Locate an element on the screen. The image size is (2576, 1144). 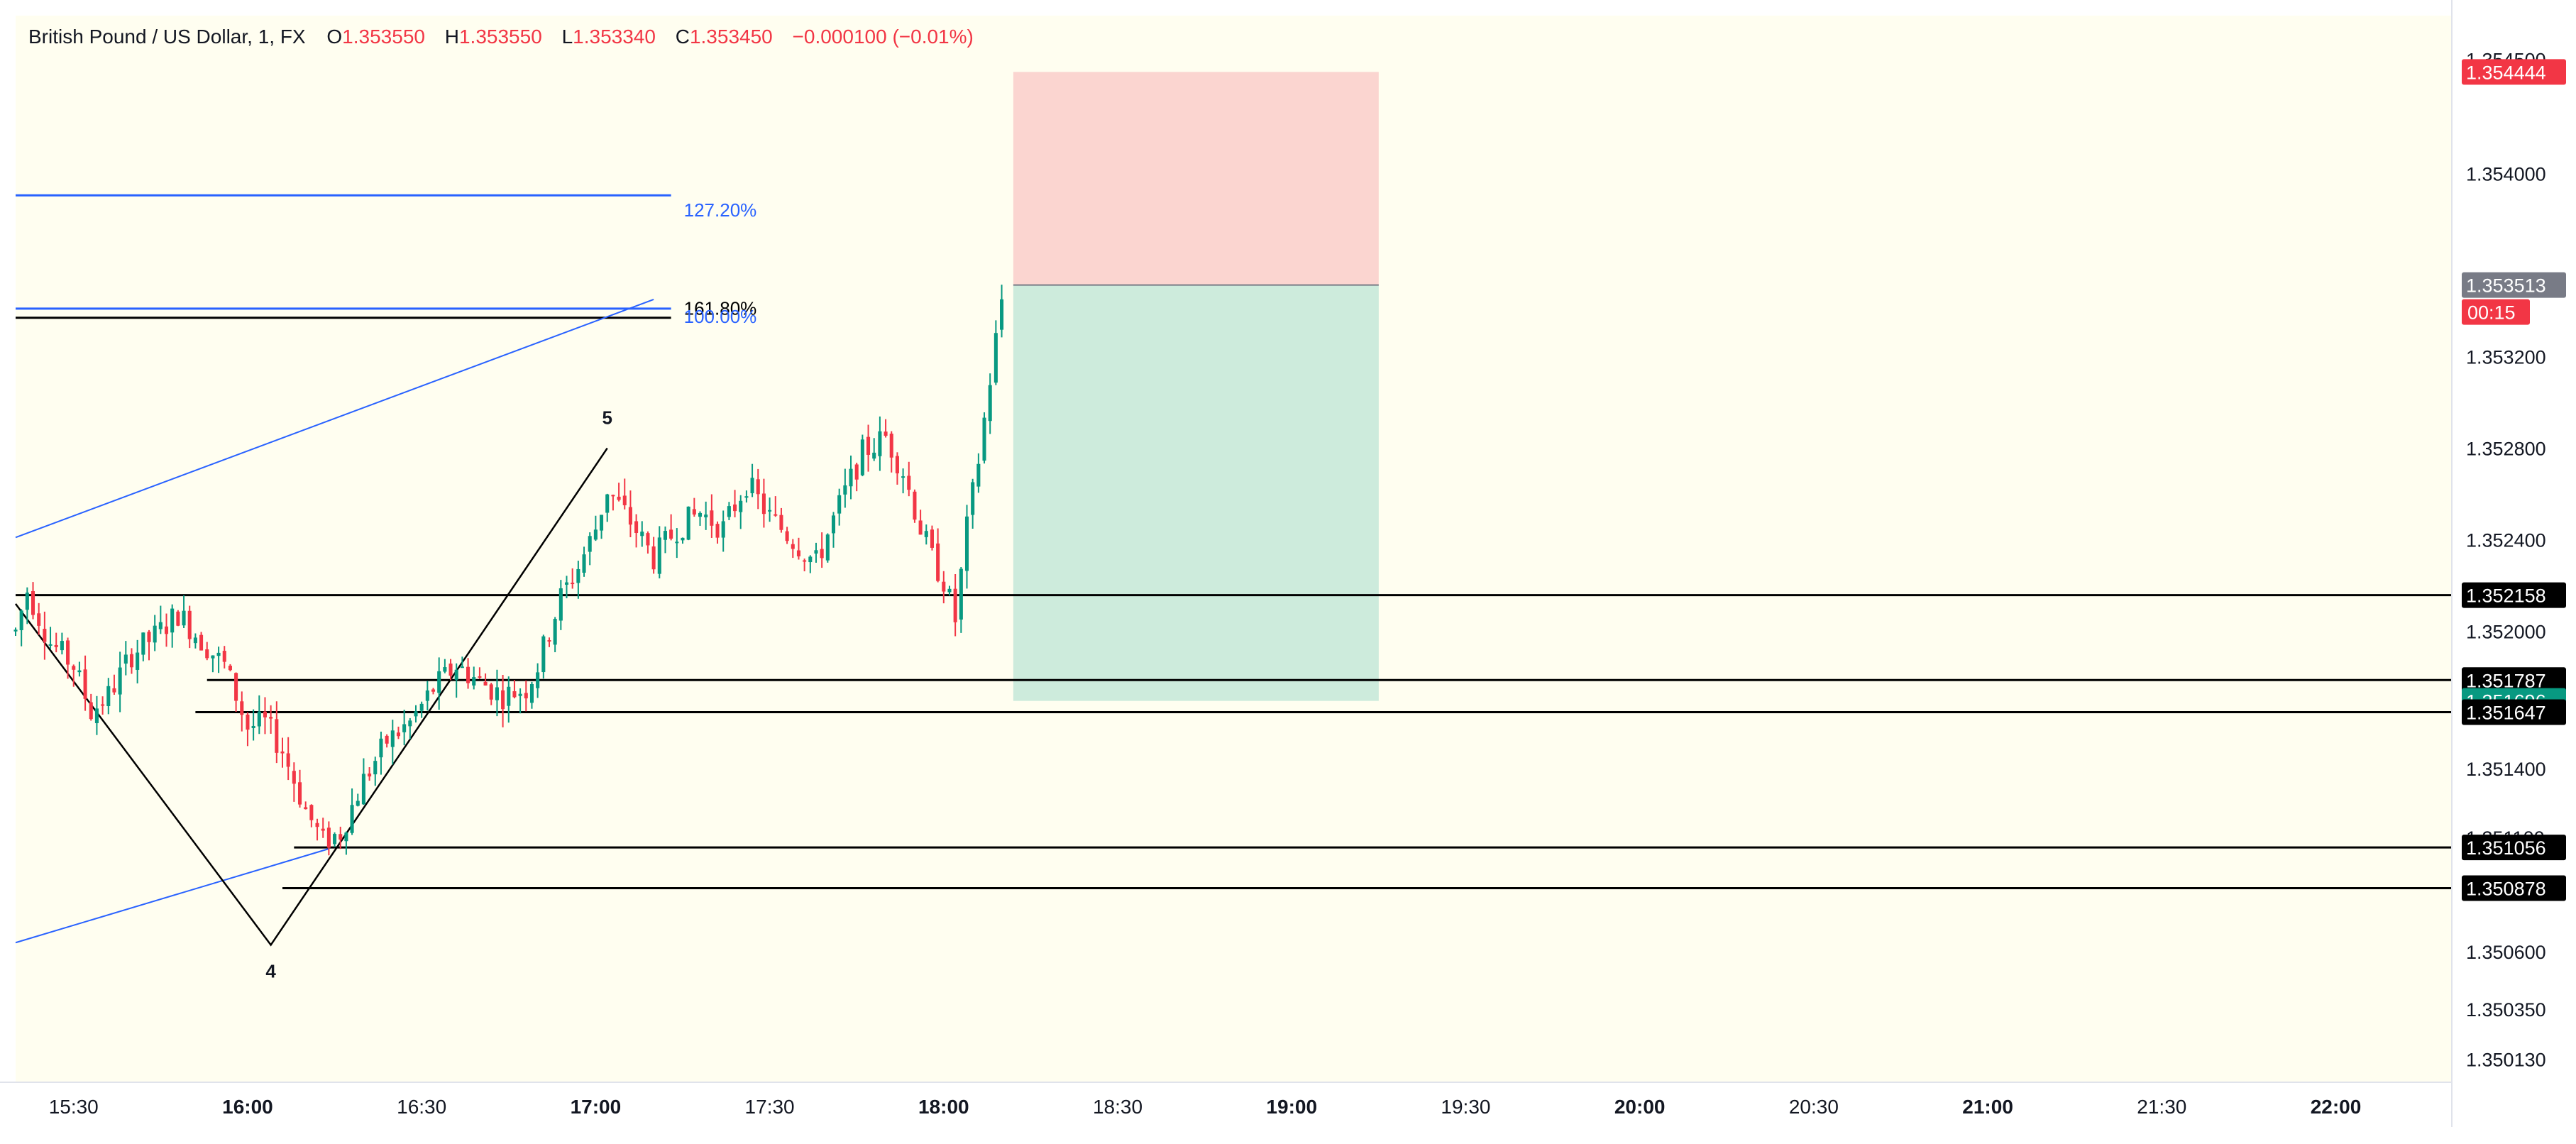
take-profit-zone is located at coordinates (1196, 493).